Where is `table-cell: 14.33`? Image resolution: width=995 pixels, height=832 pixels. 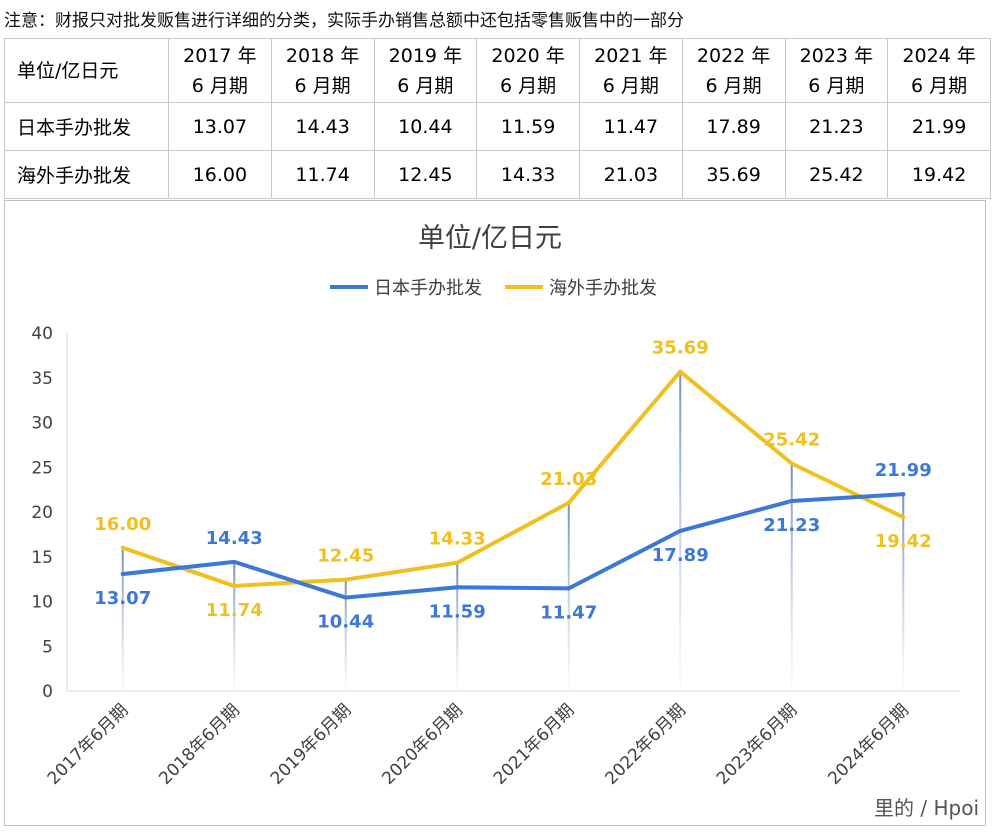
table-cell: 14.33 is located at coordinates (528, 174).